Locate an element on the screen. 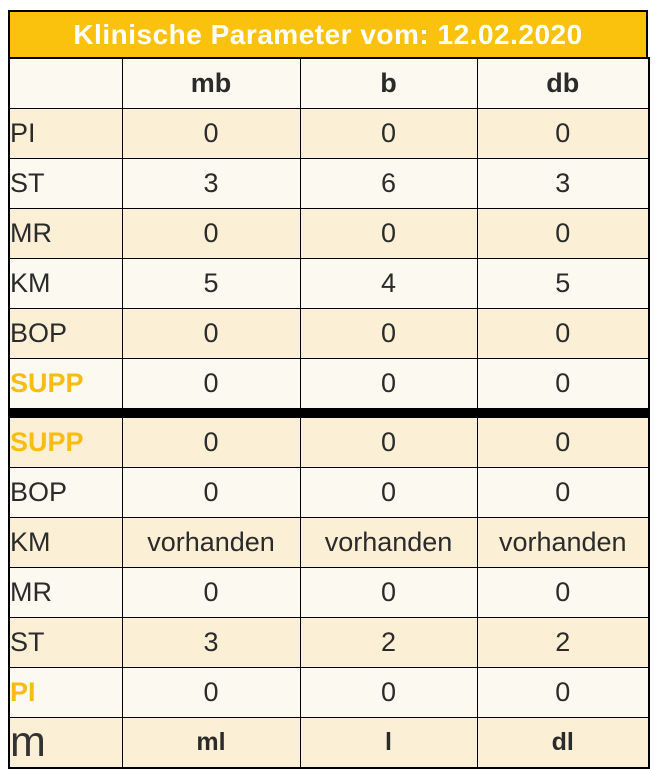 This screenshot has height=769, width=656. table-row-st-upper: ST 3 6 3 is located at coordinates (329, 183).